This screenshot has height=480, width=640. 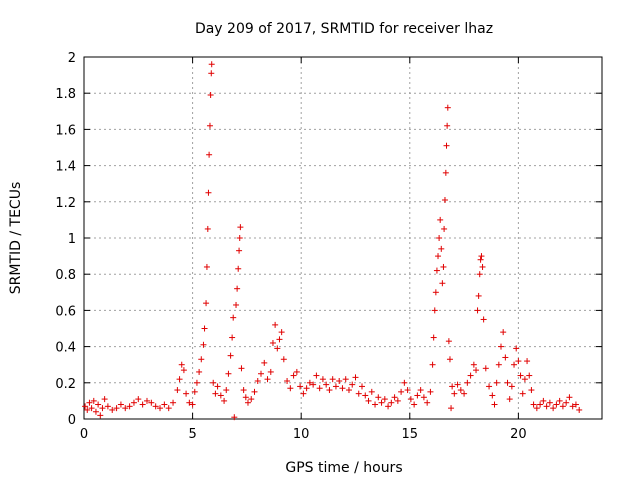 What do you see at coordinates (410, 434) in the screenshot?
I see `x-tick-label: 15` at bounding box center [410, 434].